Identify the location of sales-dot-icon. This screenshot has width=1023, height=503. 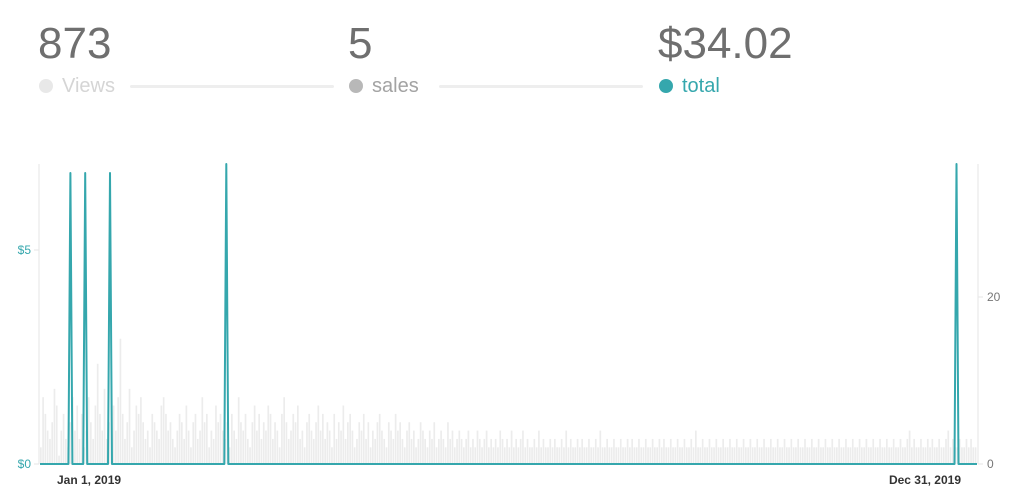
(356, 86).